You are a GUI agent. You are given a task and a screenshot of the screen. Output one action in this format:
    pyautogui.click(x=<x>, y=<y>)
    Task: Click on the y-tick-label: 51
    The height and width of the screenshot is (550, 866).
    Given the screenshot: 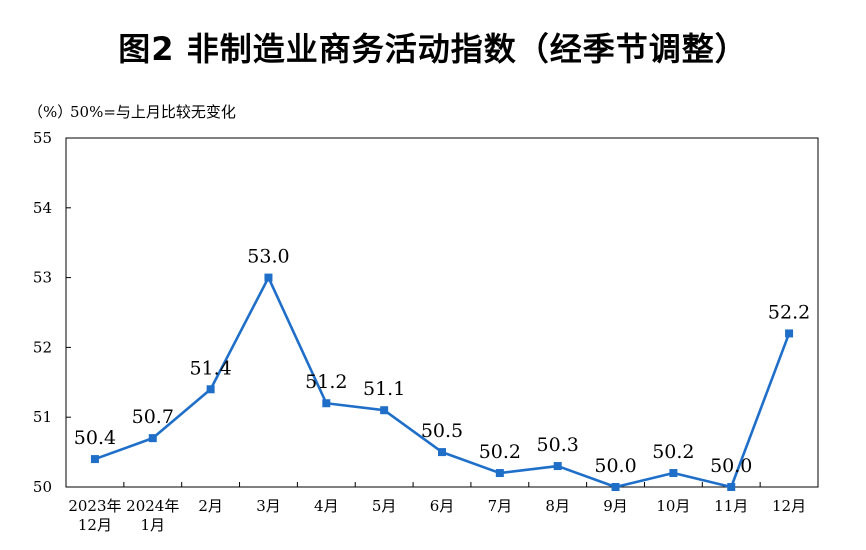 What is the action you would take?
    pyautogui.click(x=42, y=417)
    